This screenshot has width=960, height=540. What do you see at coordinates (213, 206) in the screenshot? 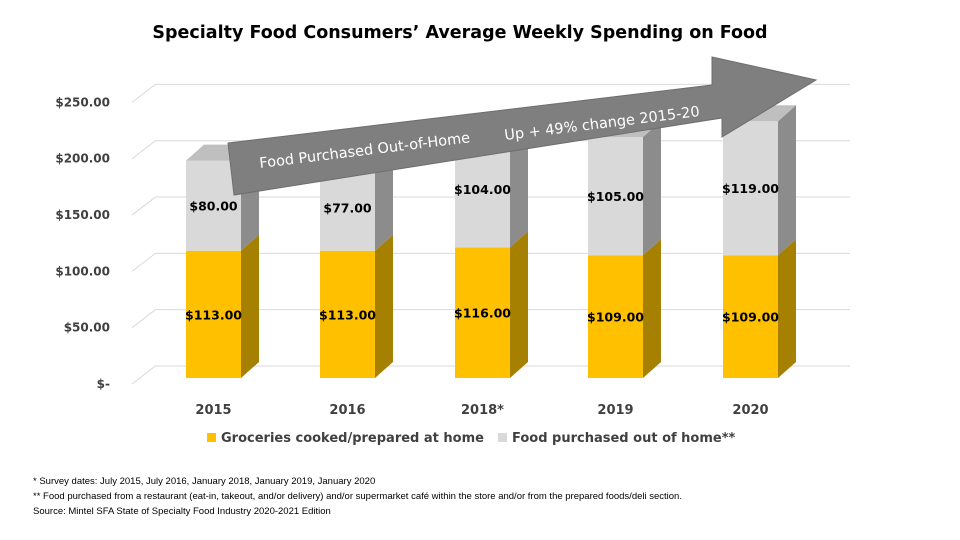
I see `data-label: $80.00` at bounding box center [213, 206].